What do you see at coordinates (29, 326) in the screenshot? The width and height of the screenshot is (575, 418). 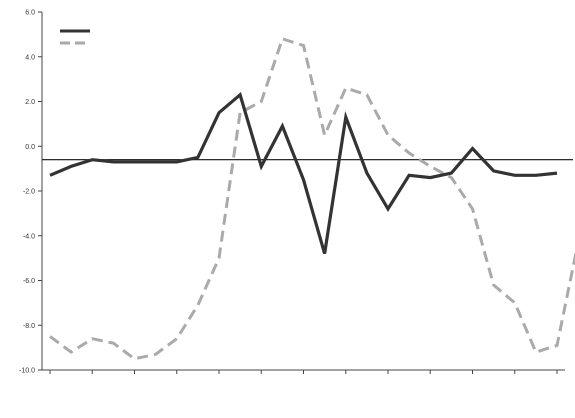 I see `y-tick-label: -8.0` at bounding box center [29, 326].